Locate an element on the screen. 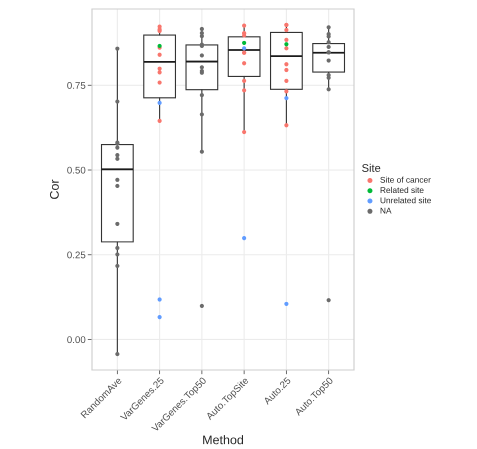  y-tick-label: 0.00 is located at coordinates (76, 340).